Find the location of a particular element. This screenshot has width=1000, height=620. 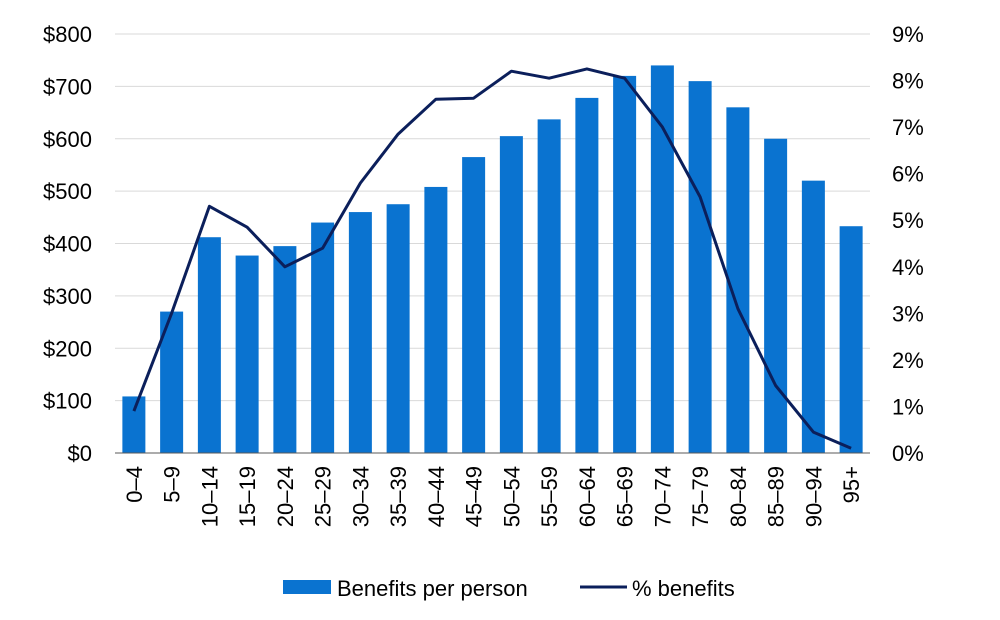

y-right-tick-label: 3% is located at coordinates (908, 313).